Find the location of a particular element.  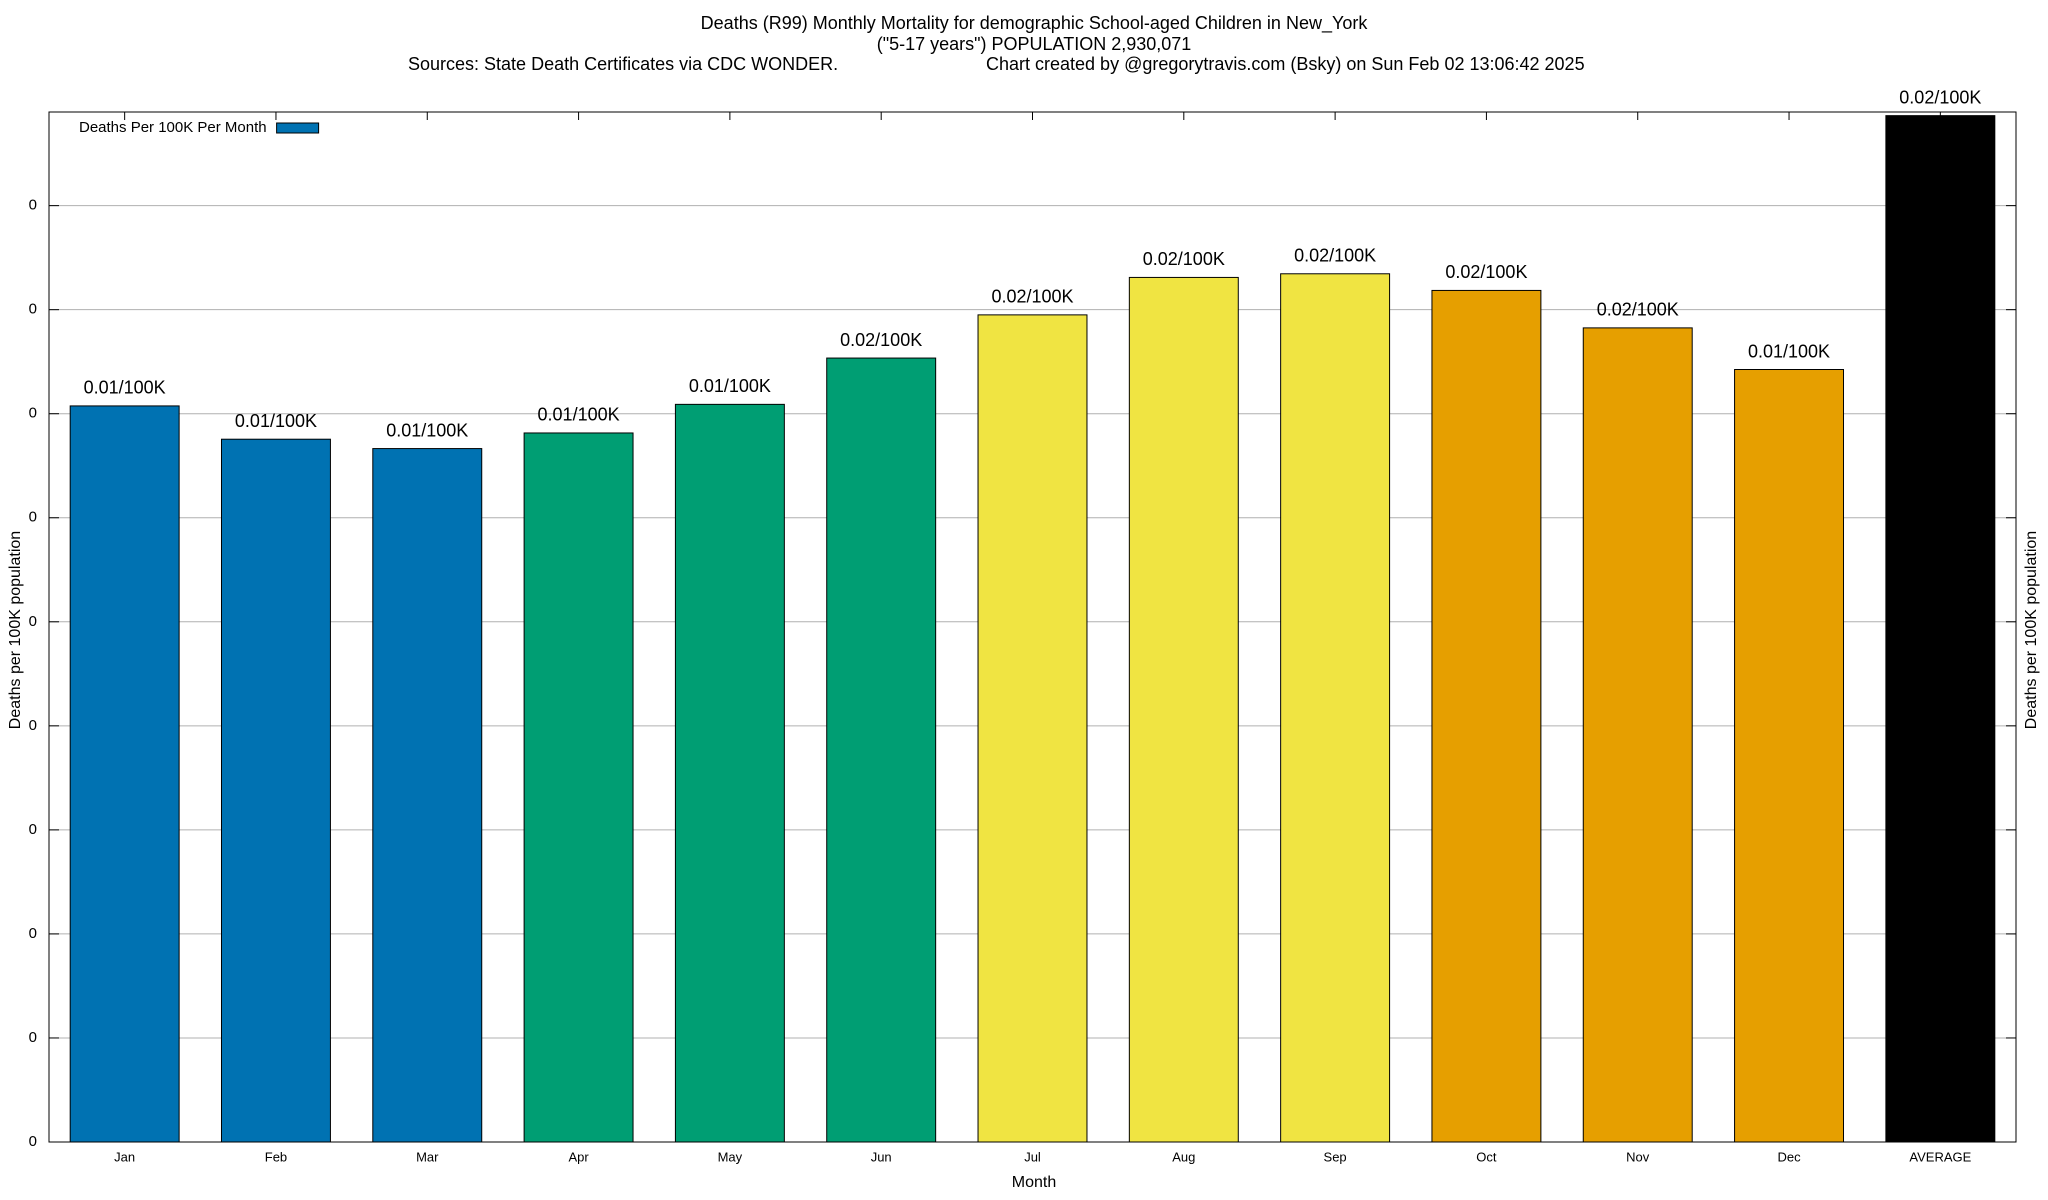

x-tick-label: Nov is located at coordinates (1638, 1156).